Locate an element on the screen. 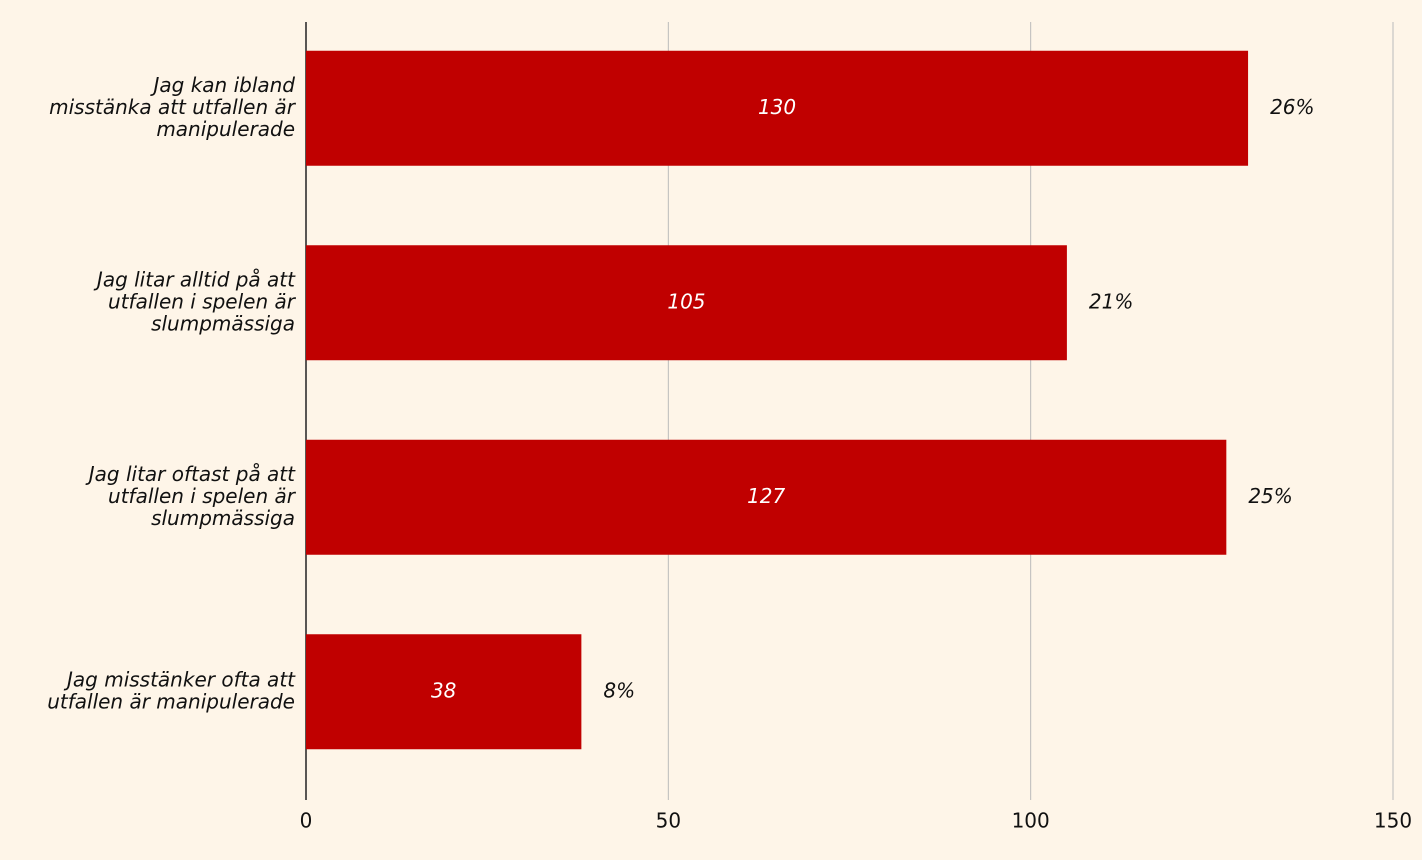 This screenshot has width=1422, height=860. value-label: 105 is located at coordinates (686, 301).